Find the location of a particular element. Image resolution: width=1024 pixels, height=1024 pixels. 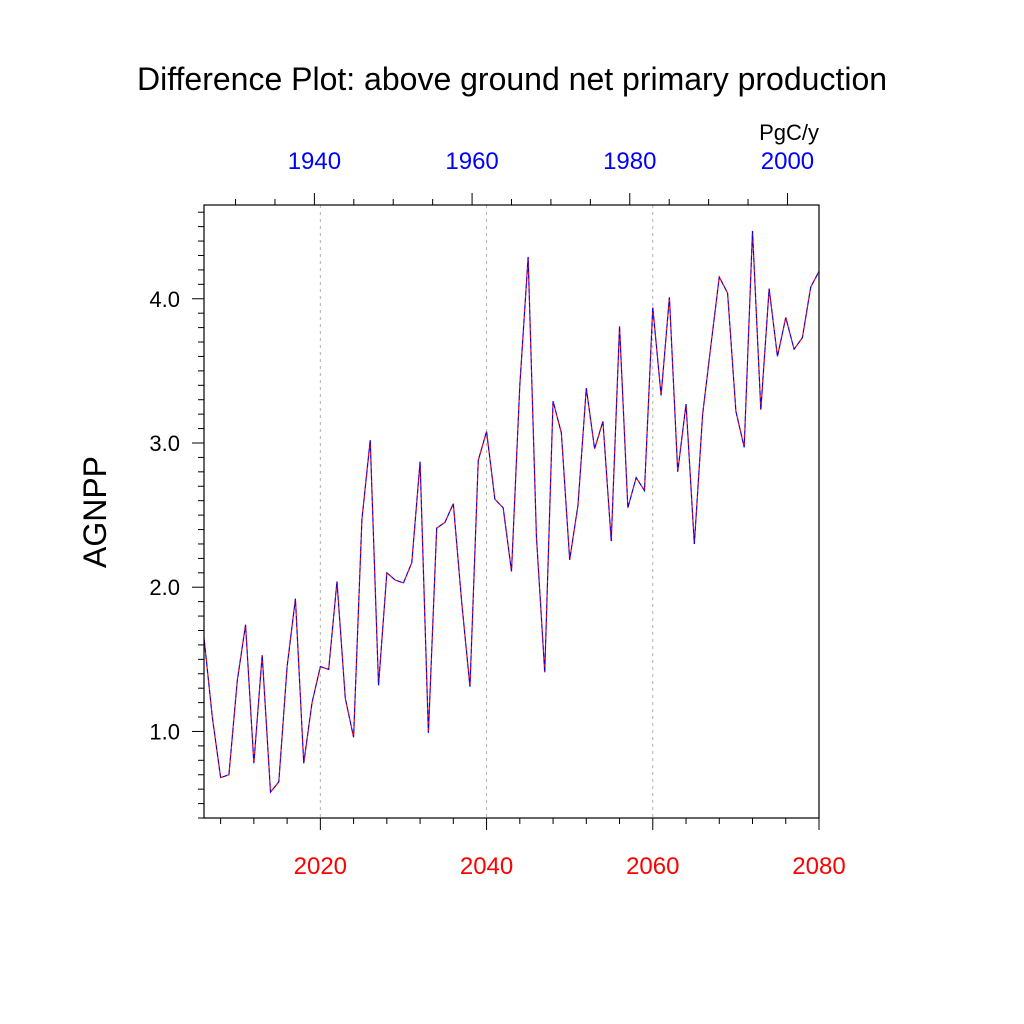

top-tick-label-1940: 1940 is located at coordinates (314, 161).